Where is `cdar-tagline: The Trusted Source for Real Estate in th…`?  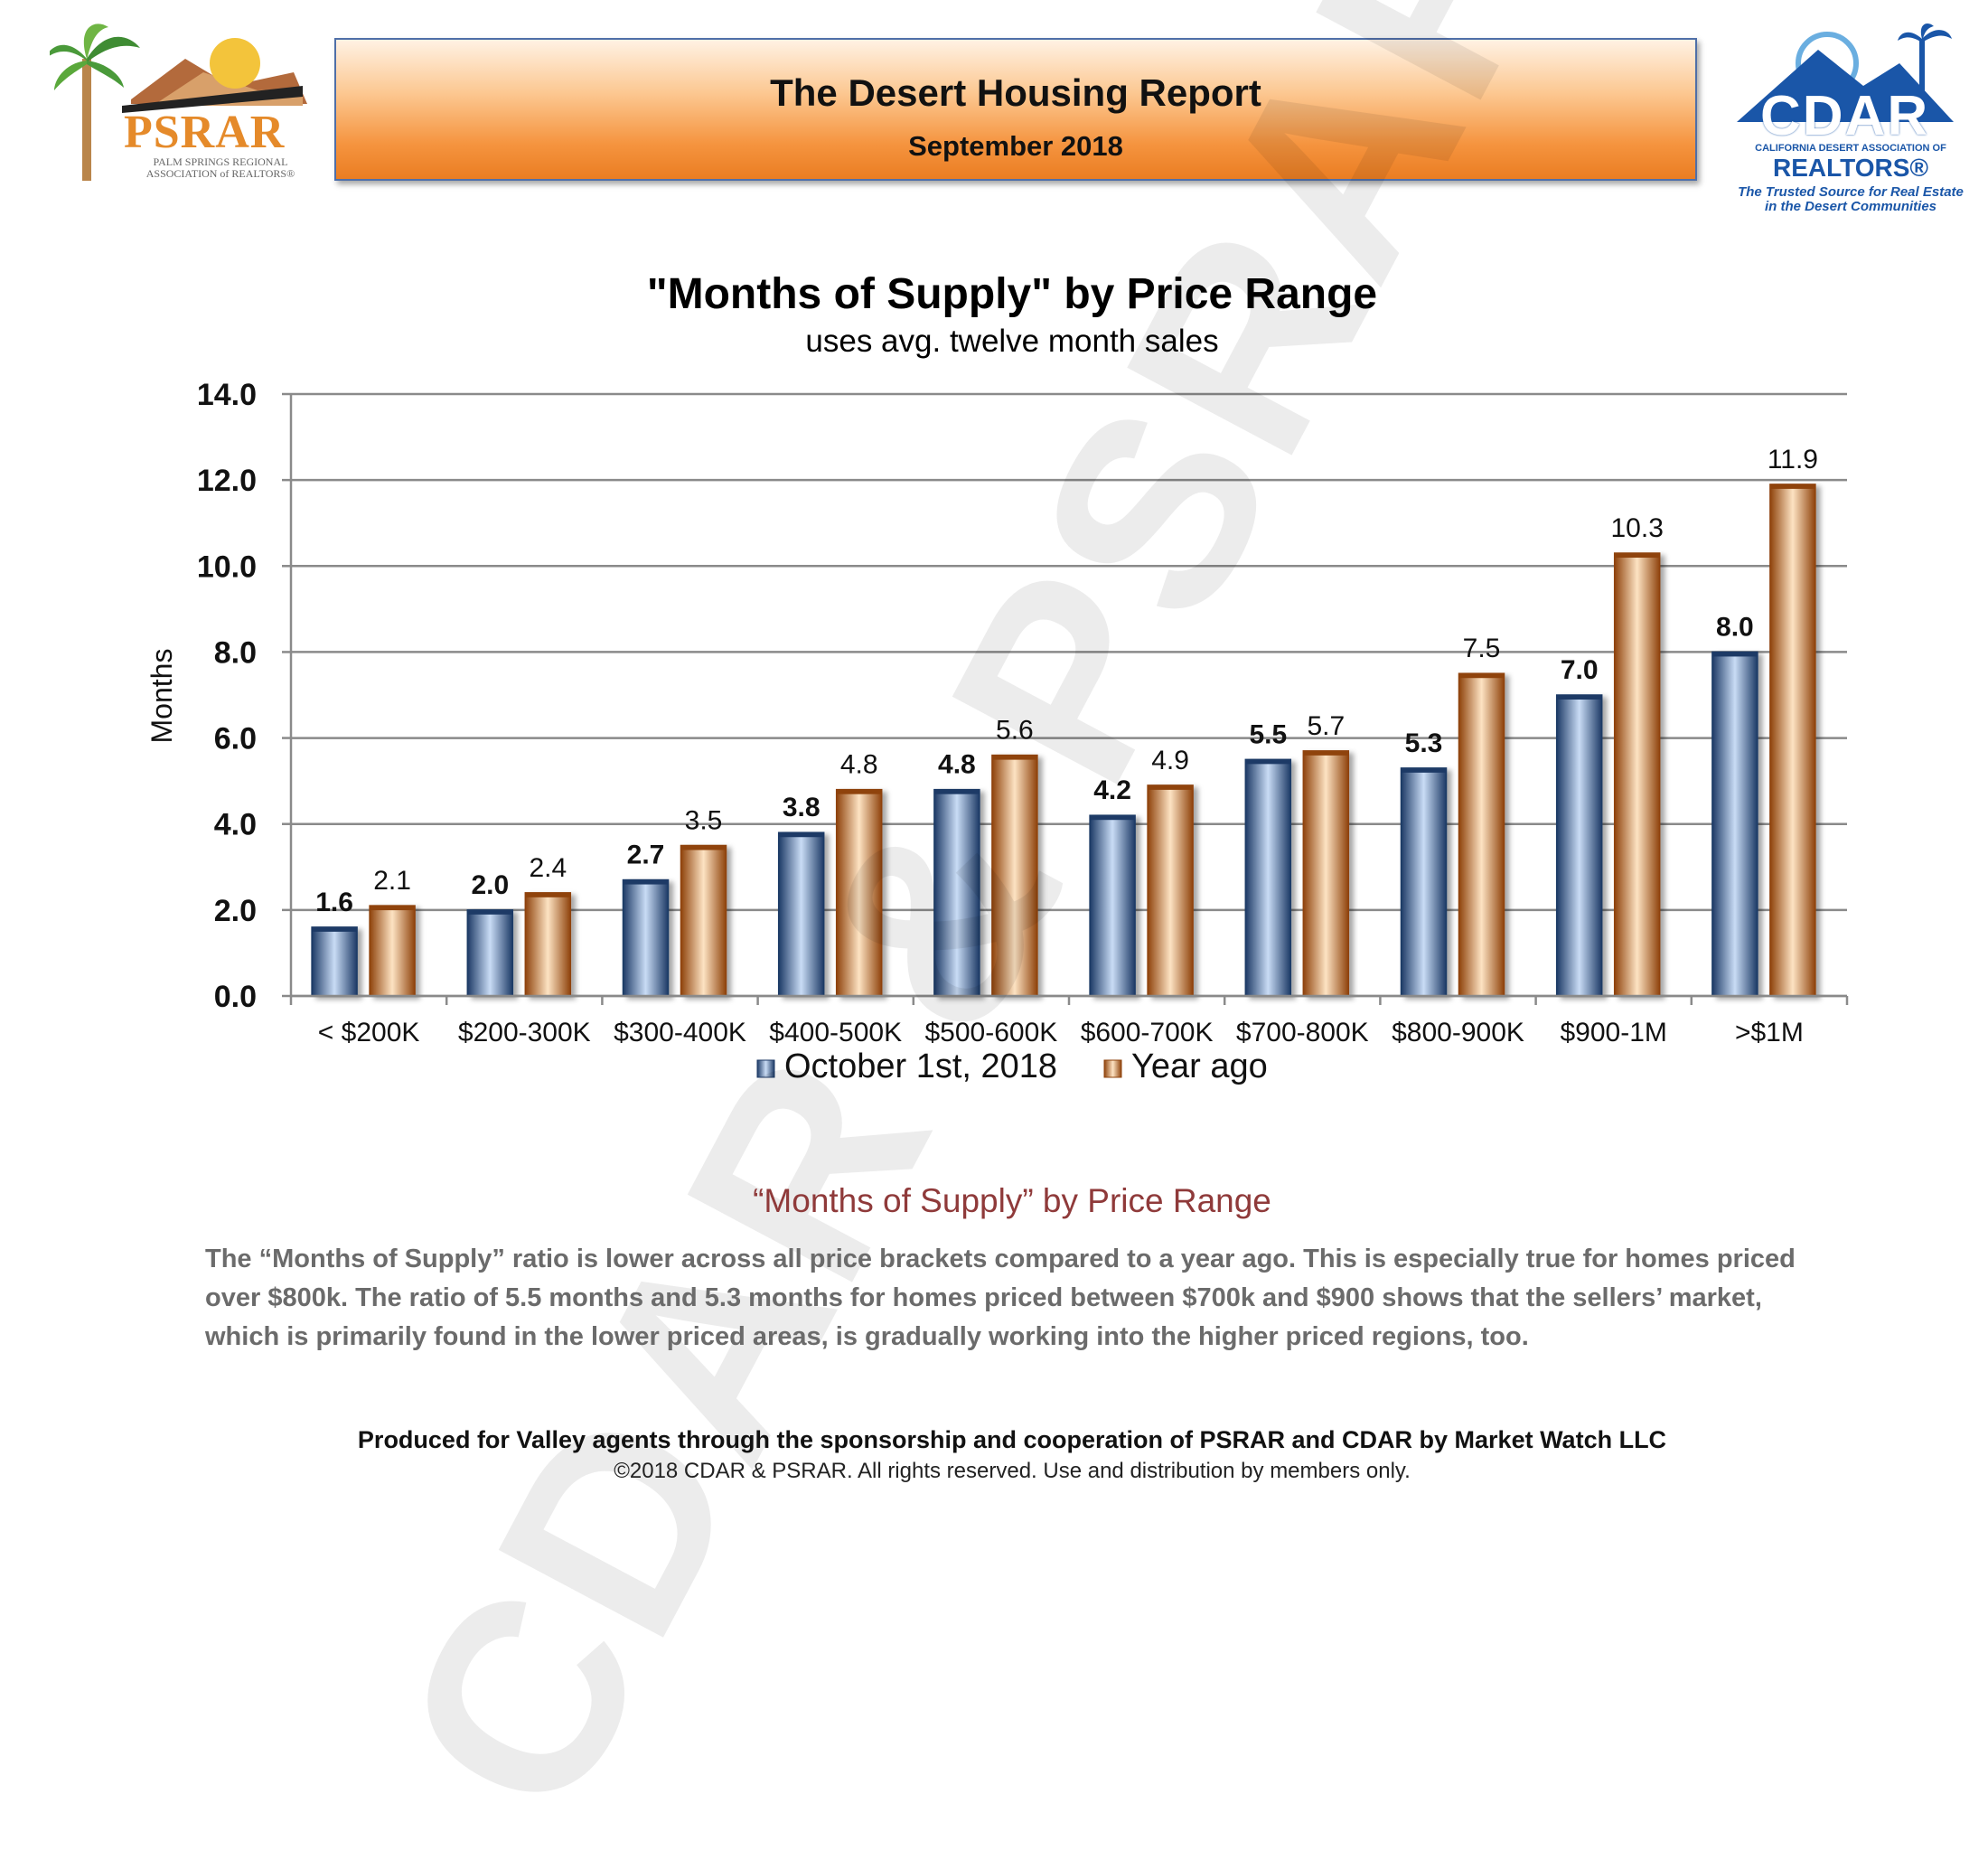
cdar-tagline: The Trusted Source for Real Estate in th… is located at coordinates (1851, 199).